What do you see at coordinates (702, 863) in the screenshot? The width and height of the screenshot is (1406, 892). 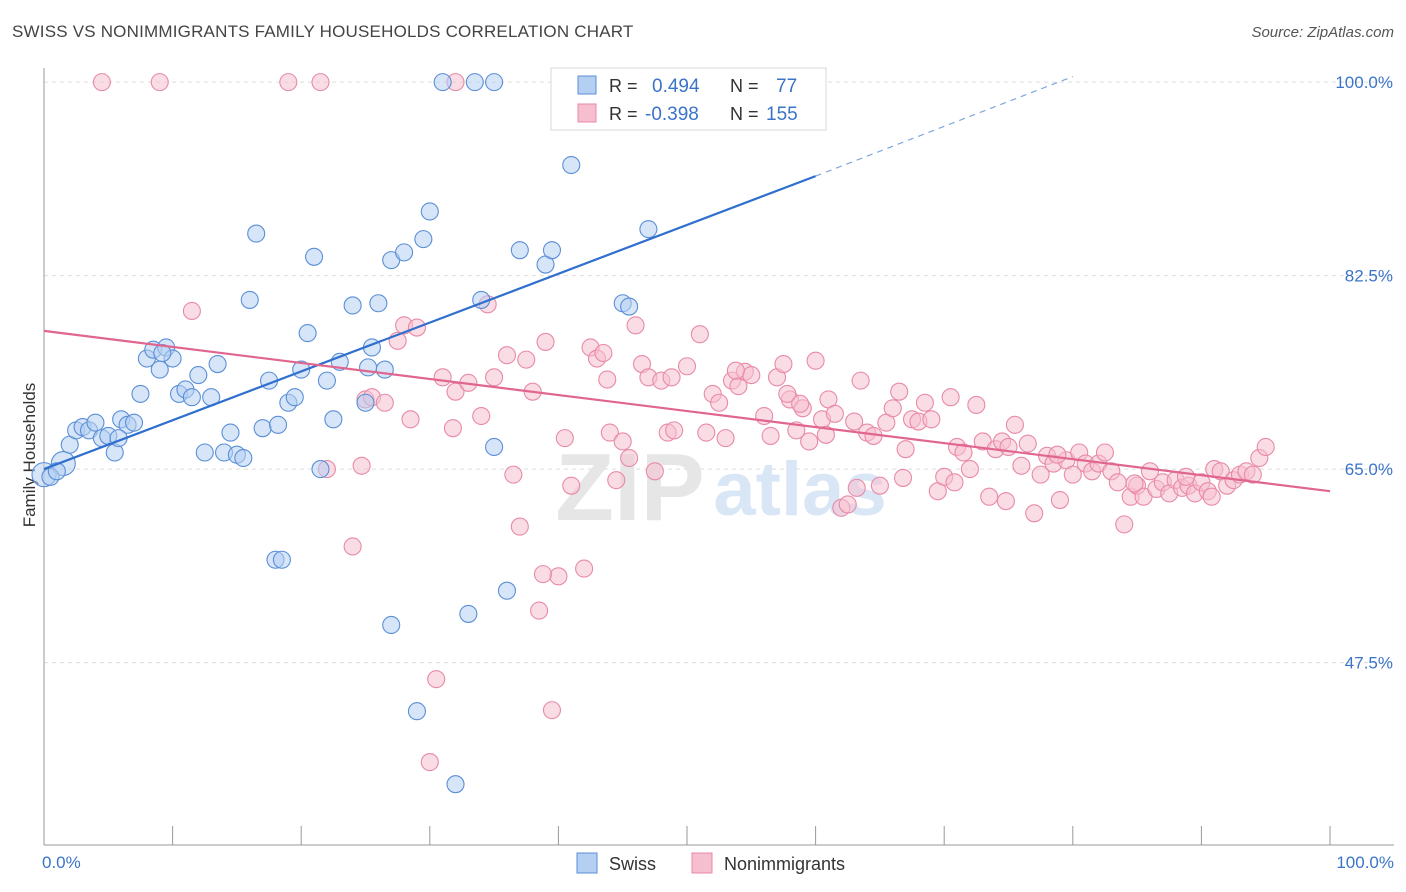 I see `bottom-legend-nonimm-swatch` at bounding box center [702, 863].